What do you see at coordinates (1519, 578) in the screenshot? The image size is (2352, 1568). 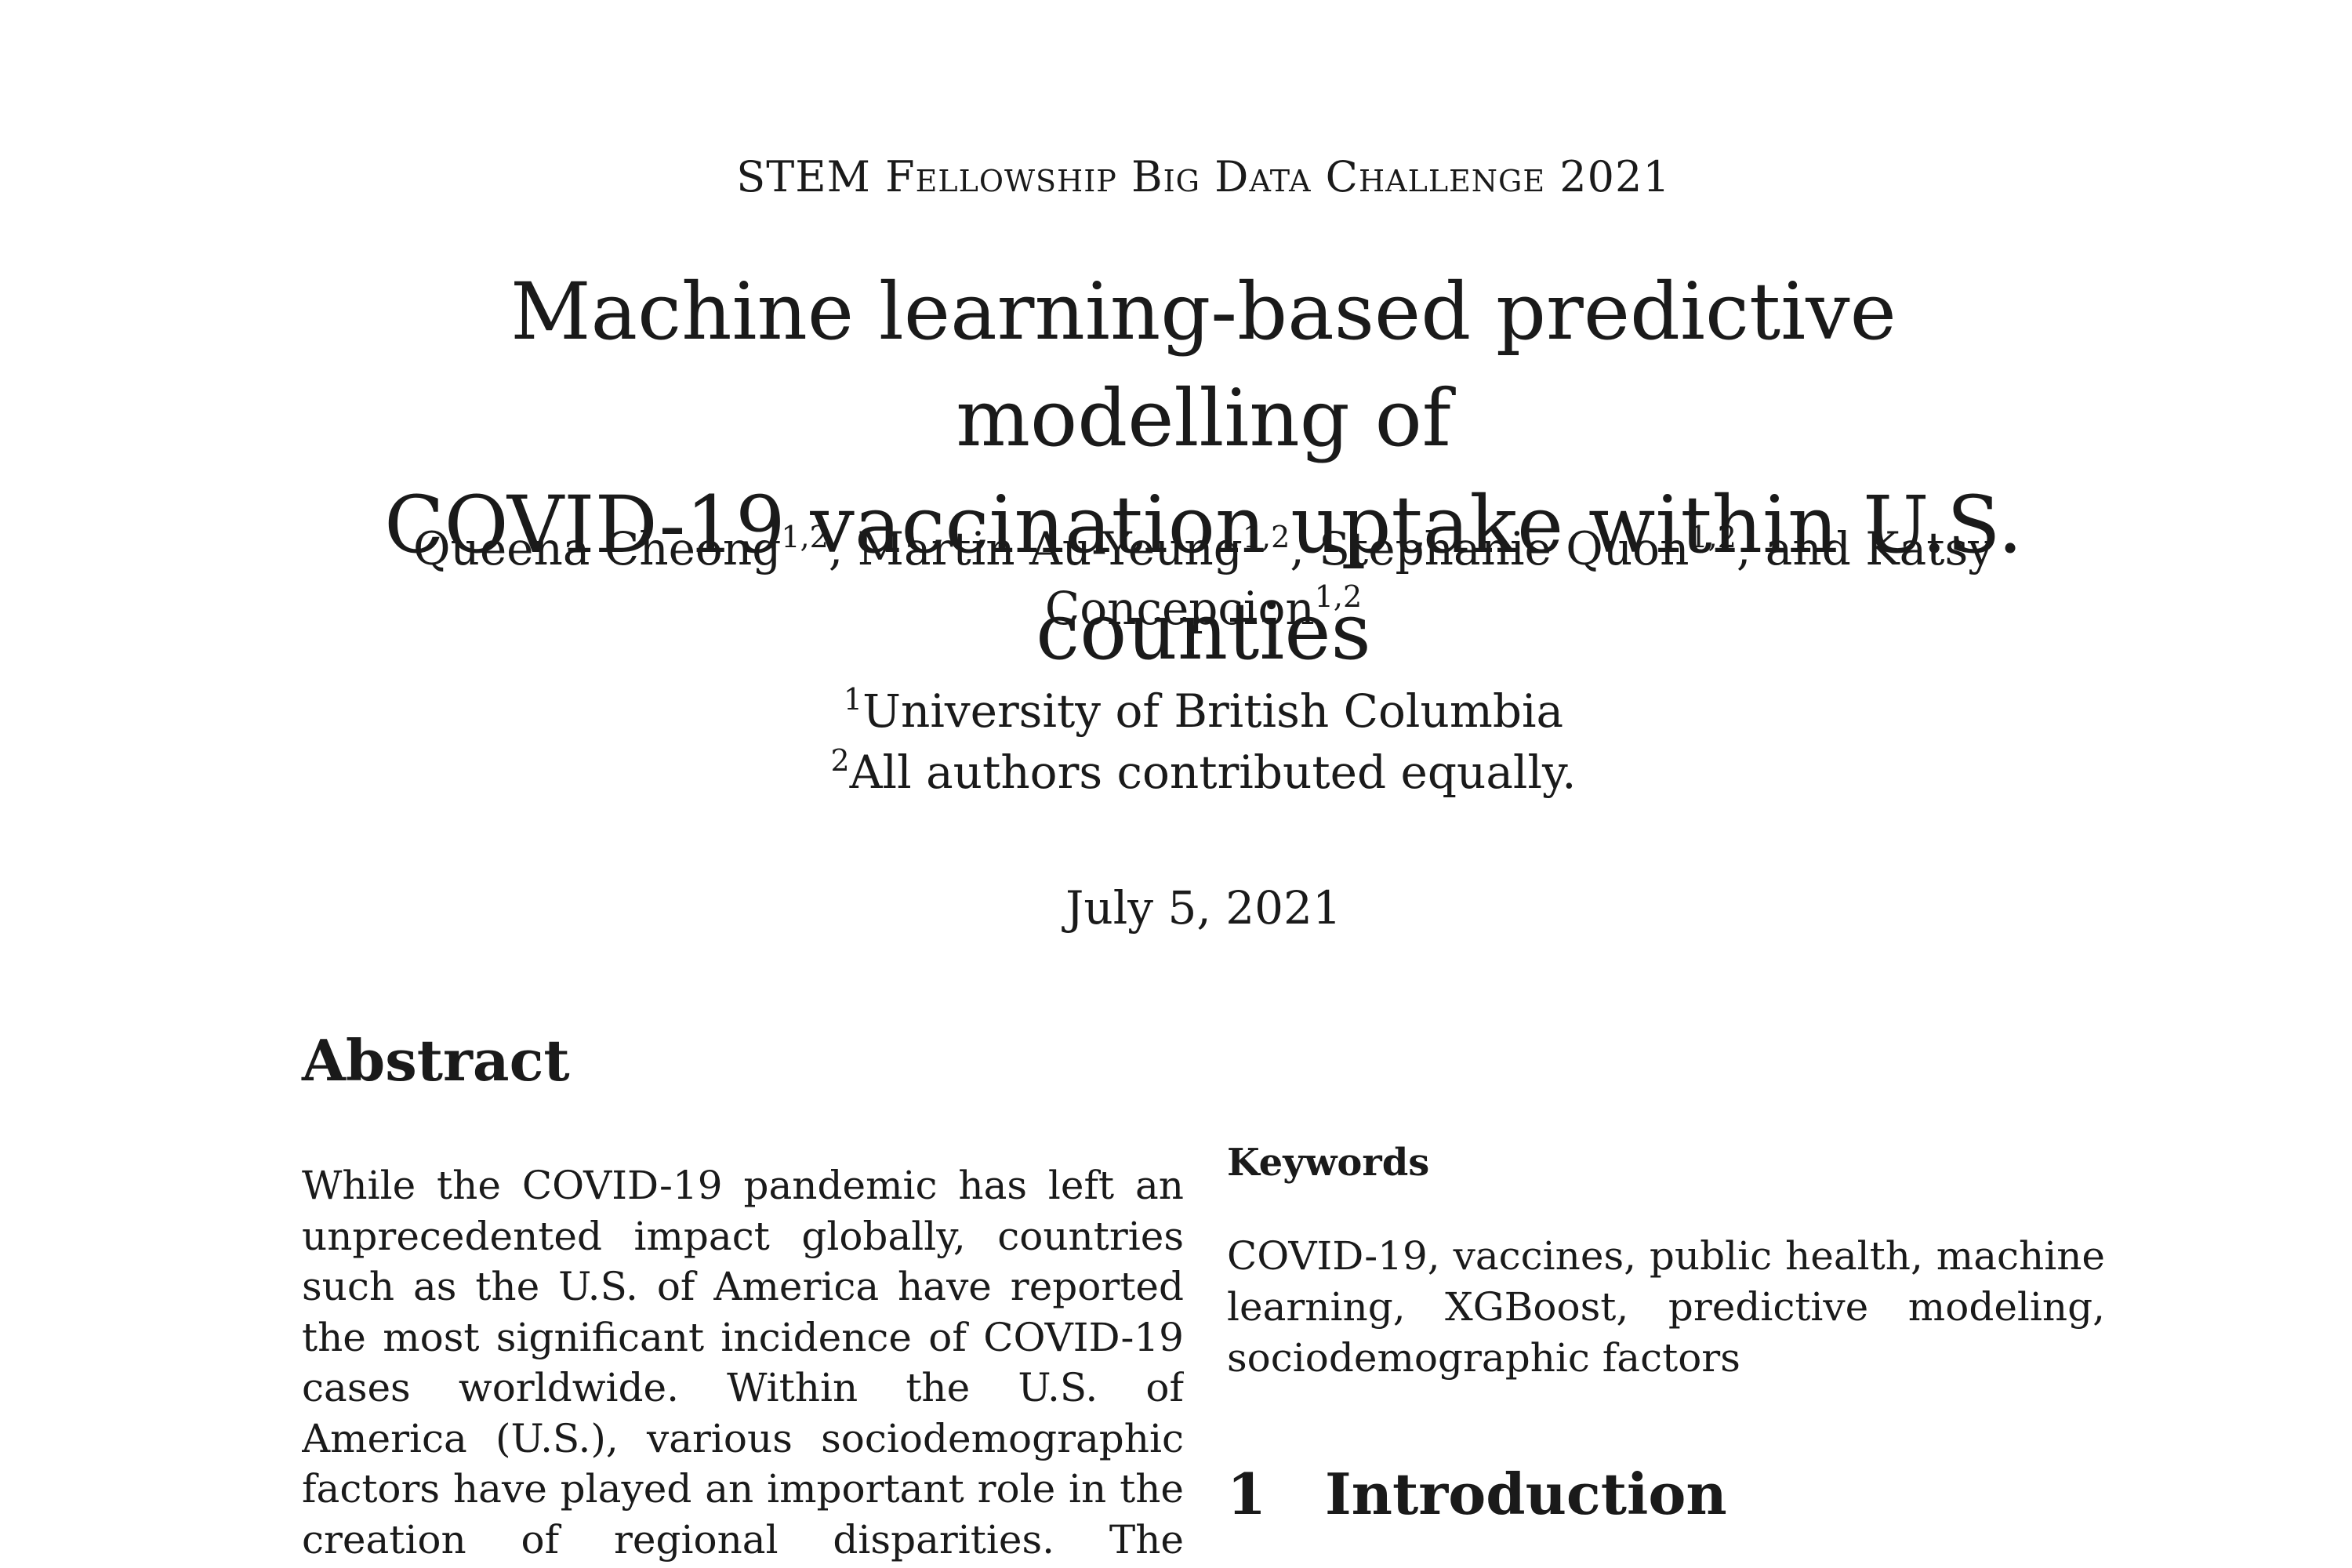 I see `author-name: Katsy Concepcion` at bounding box center [1519, 578].